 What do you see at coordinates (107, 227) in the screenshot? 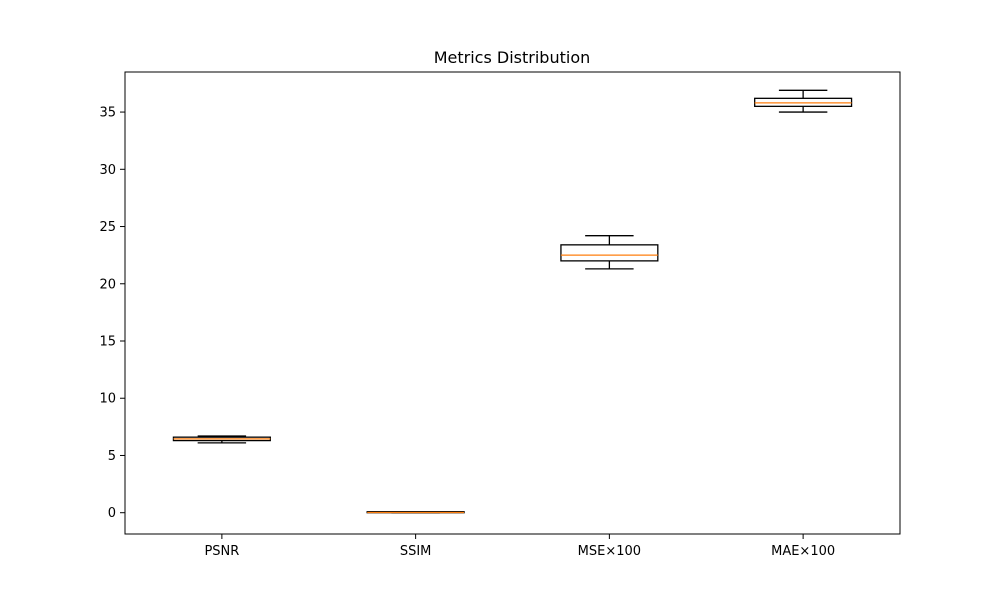
I see `y-tick-label: 25` at bounding box center [107, 227].